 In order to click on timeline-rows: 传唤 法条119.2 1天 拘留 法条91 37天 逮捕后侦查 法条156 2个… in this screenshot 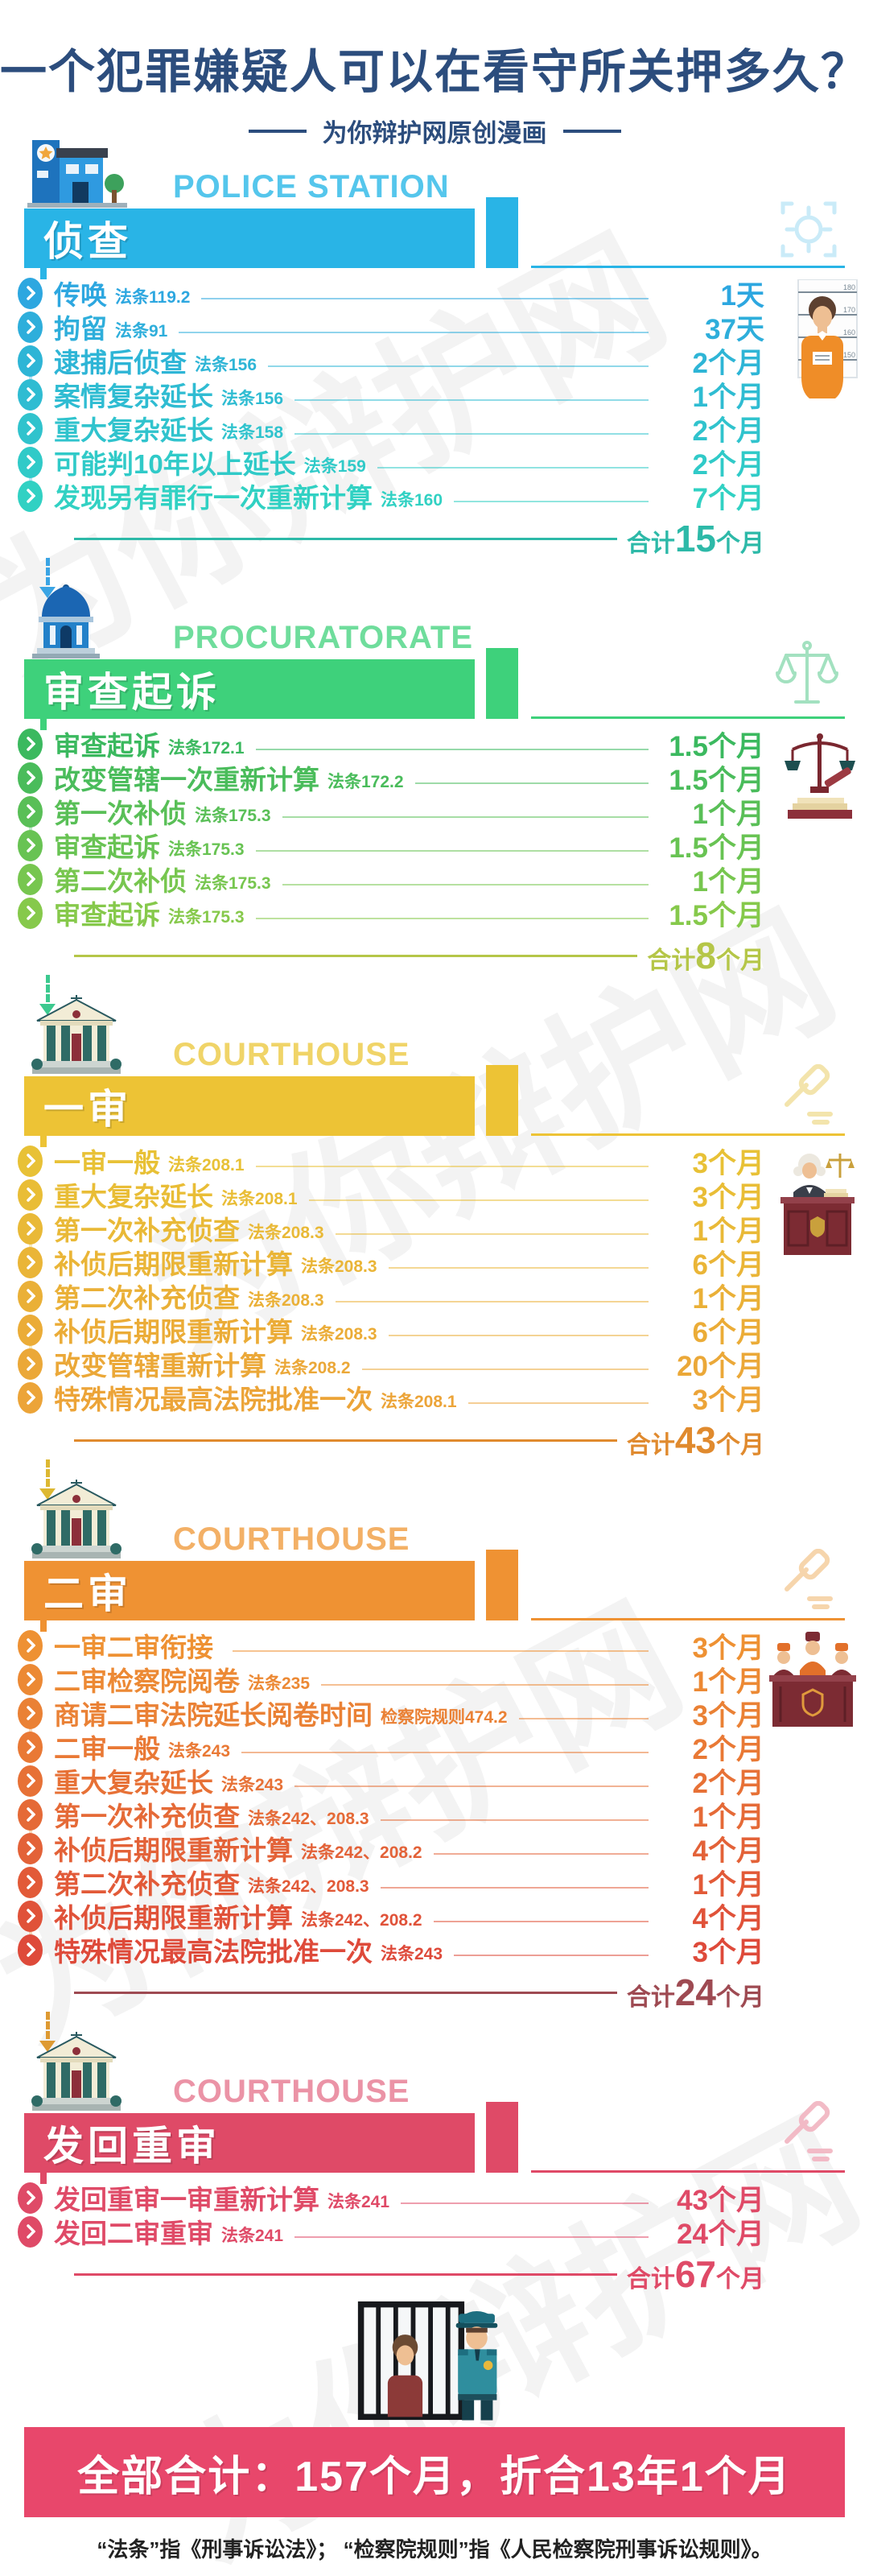, I will do `click(434, 391)`.